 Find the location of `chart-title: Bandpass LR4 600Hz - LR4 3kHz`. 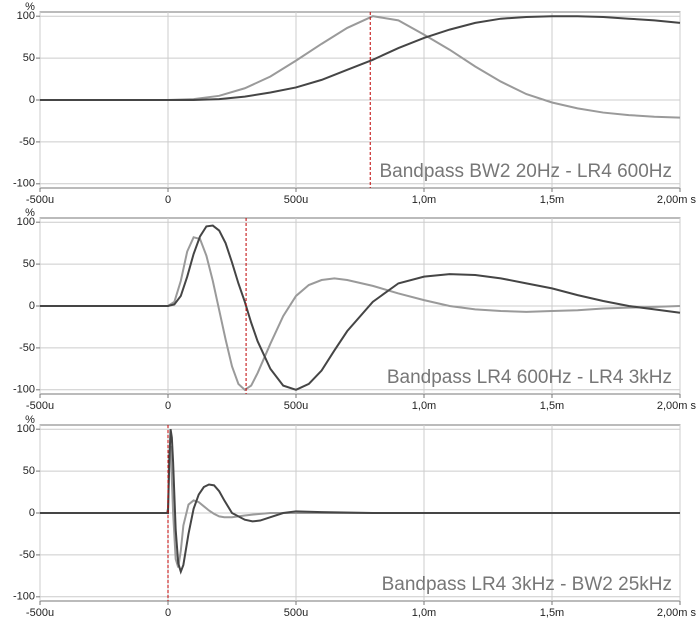

chart-title: Bandpass LR4 600Hz - LR4 3kHz is located at coordinates (529, 377).